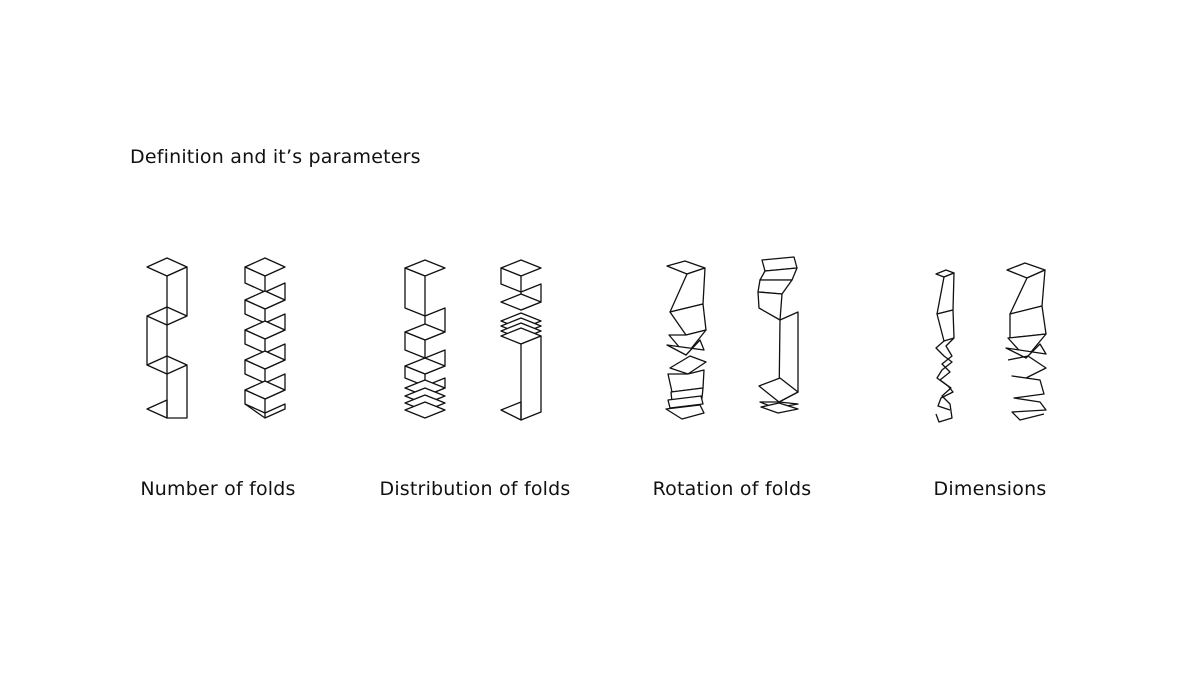 Image resolution: width=1200 pixels, height=675 pixels. Describe the element at coordinates (1026, 341) in the screenshot. I see `wide-dimensions-model` at that location.